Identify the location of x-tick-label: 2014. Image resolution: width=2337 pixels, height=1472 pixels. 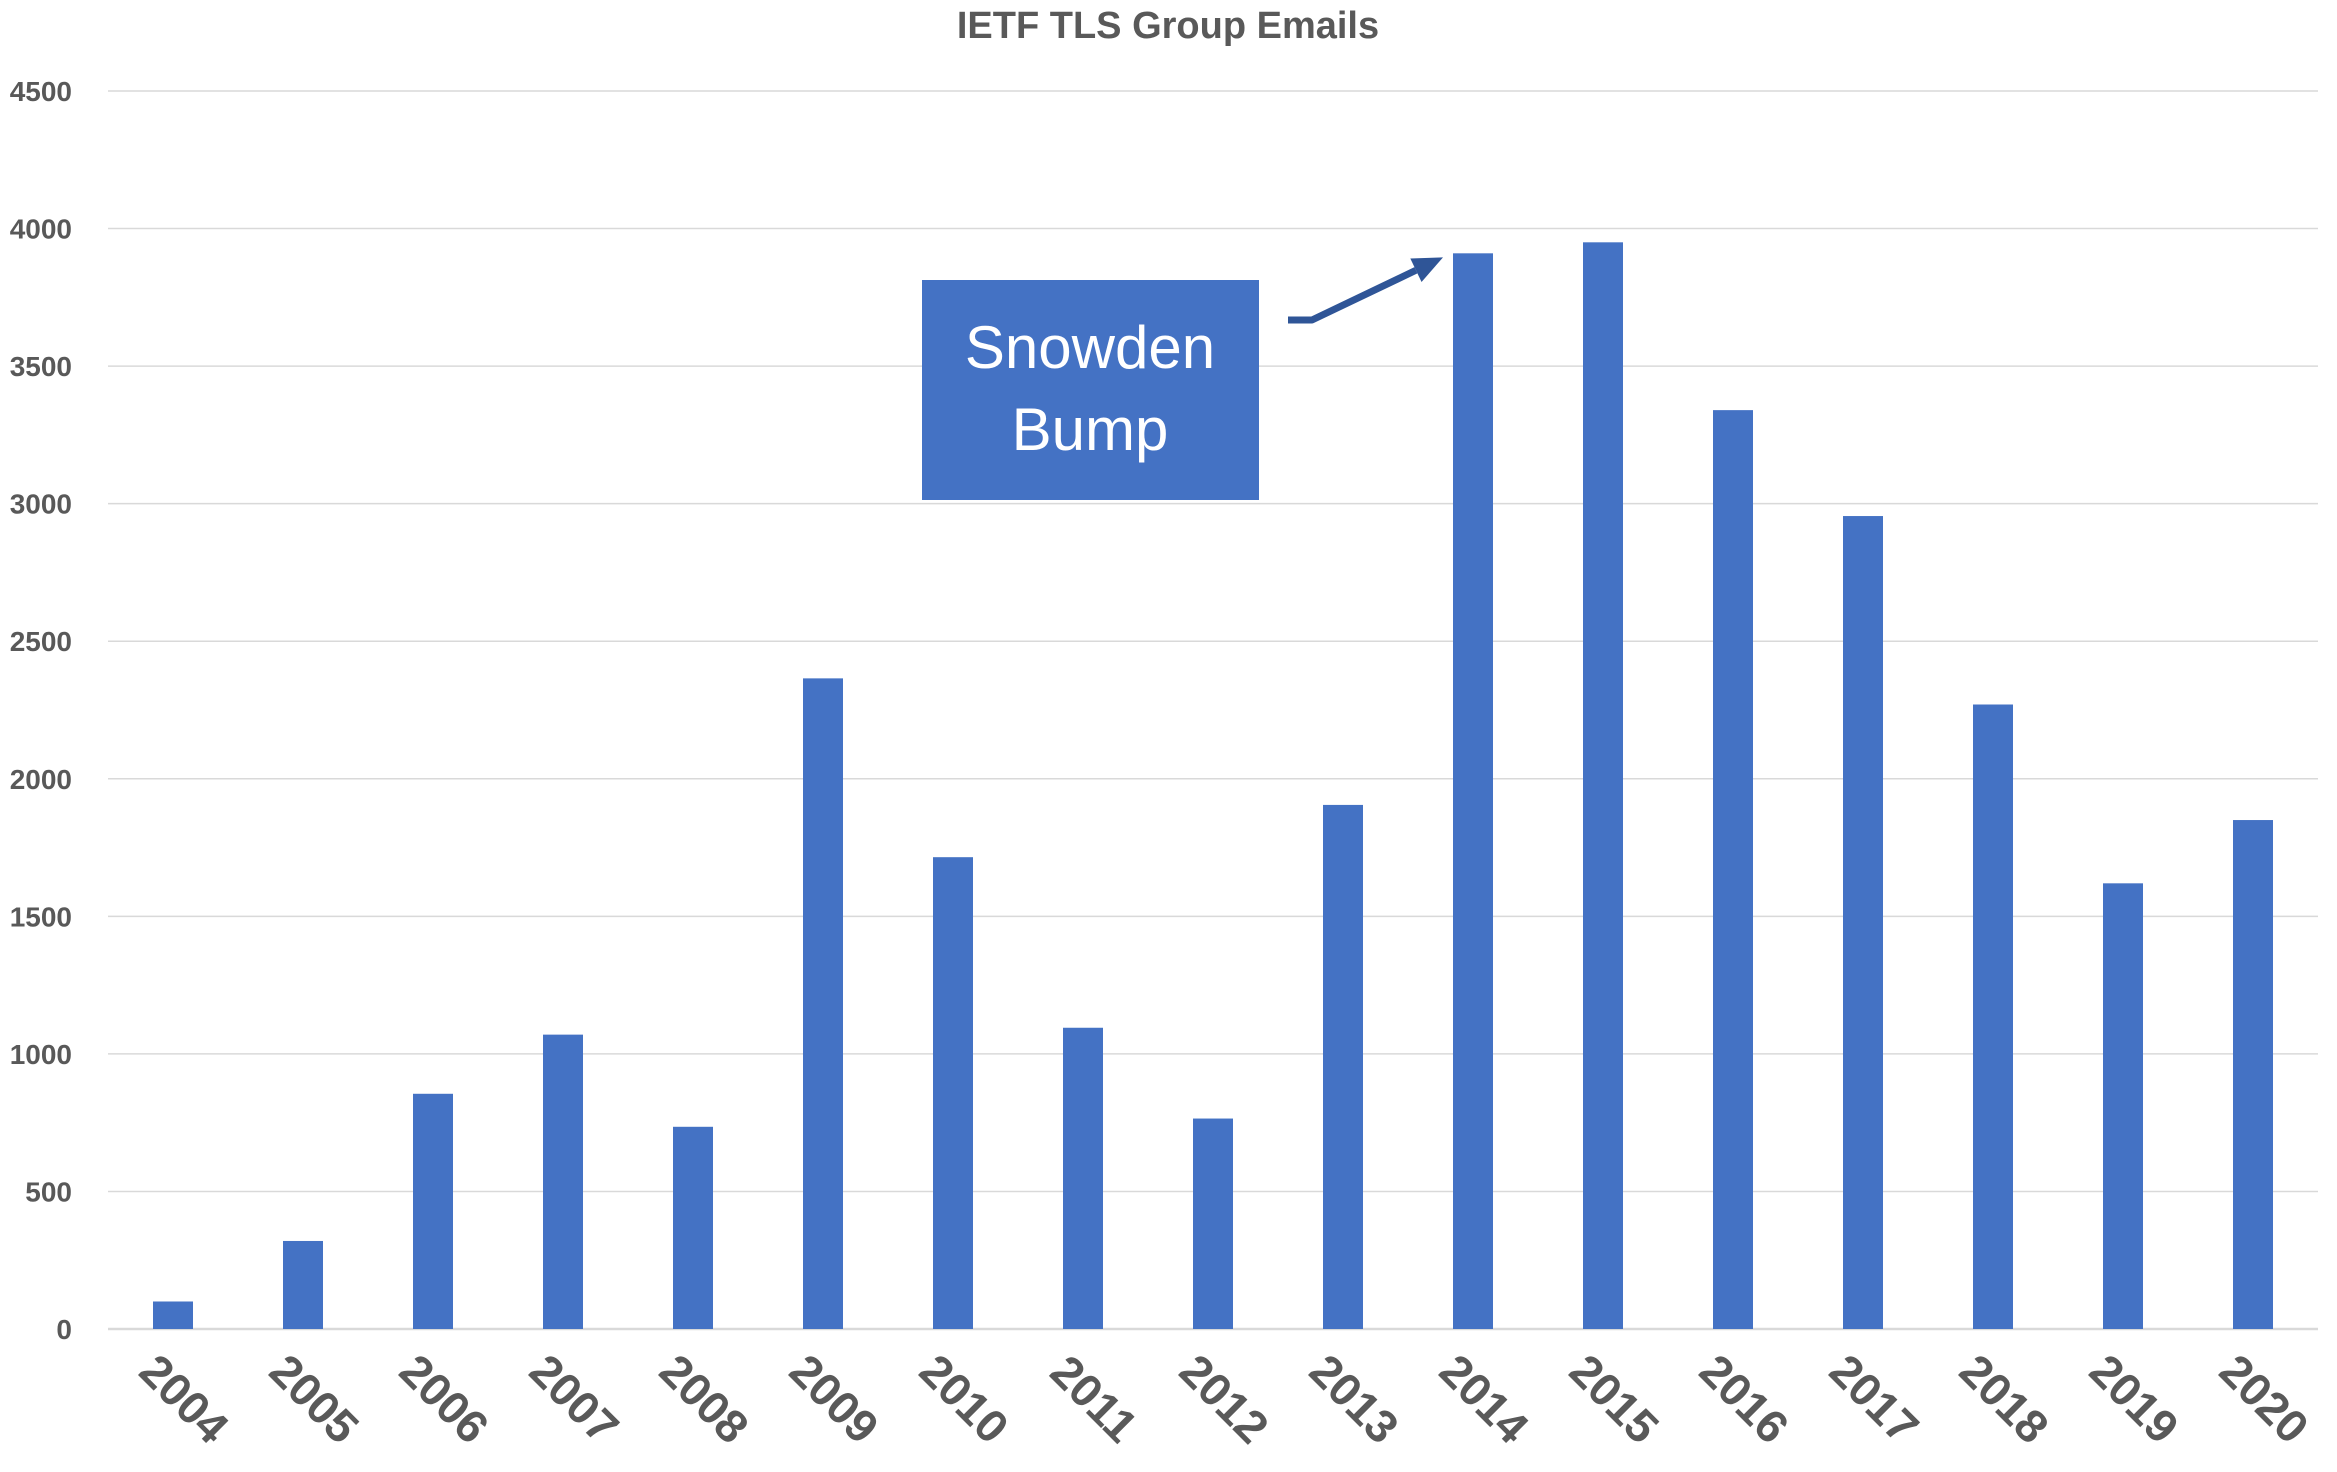
(1484, 1398).